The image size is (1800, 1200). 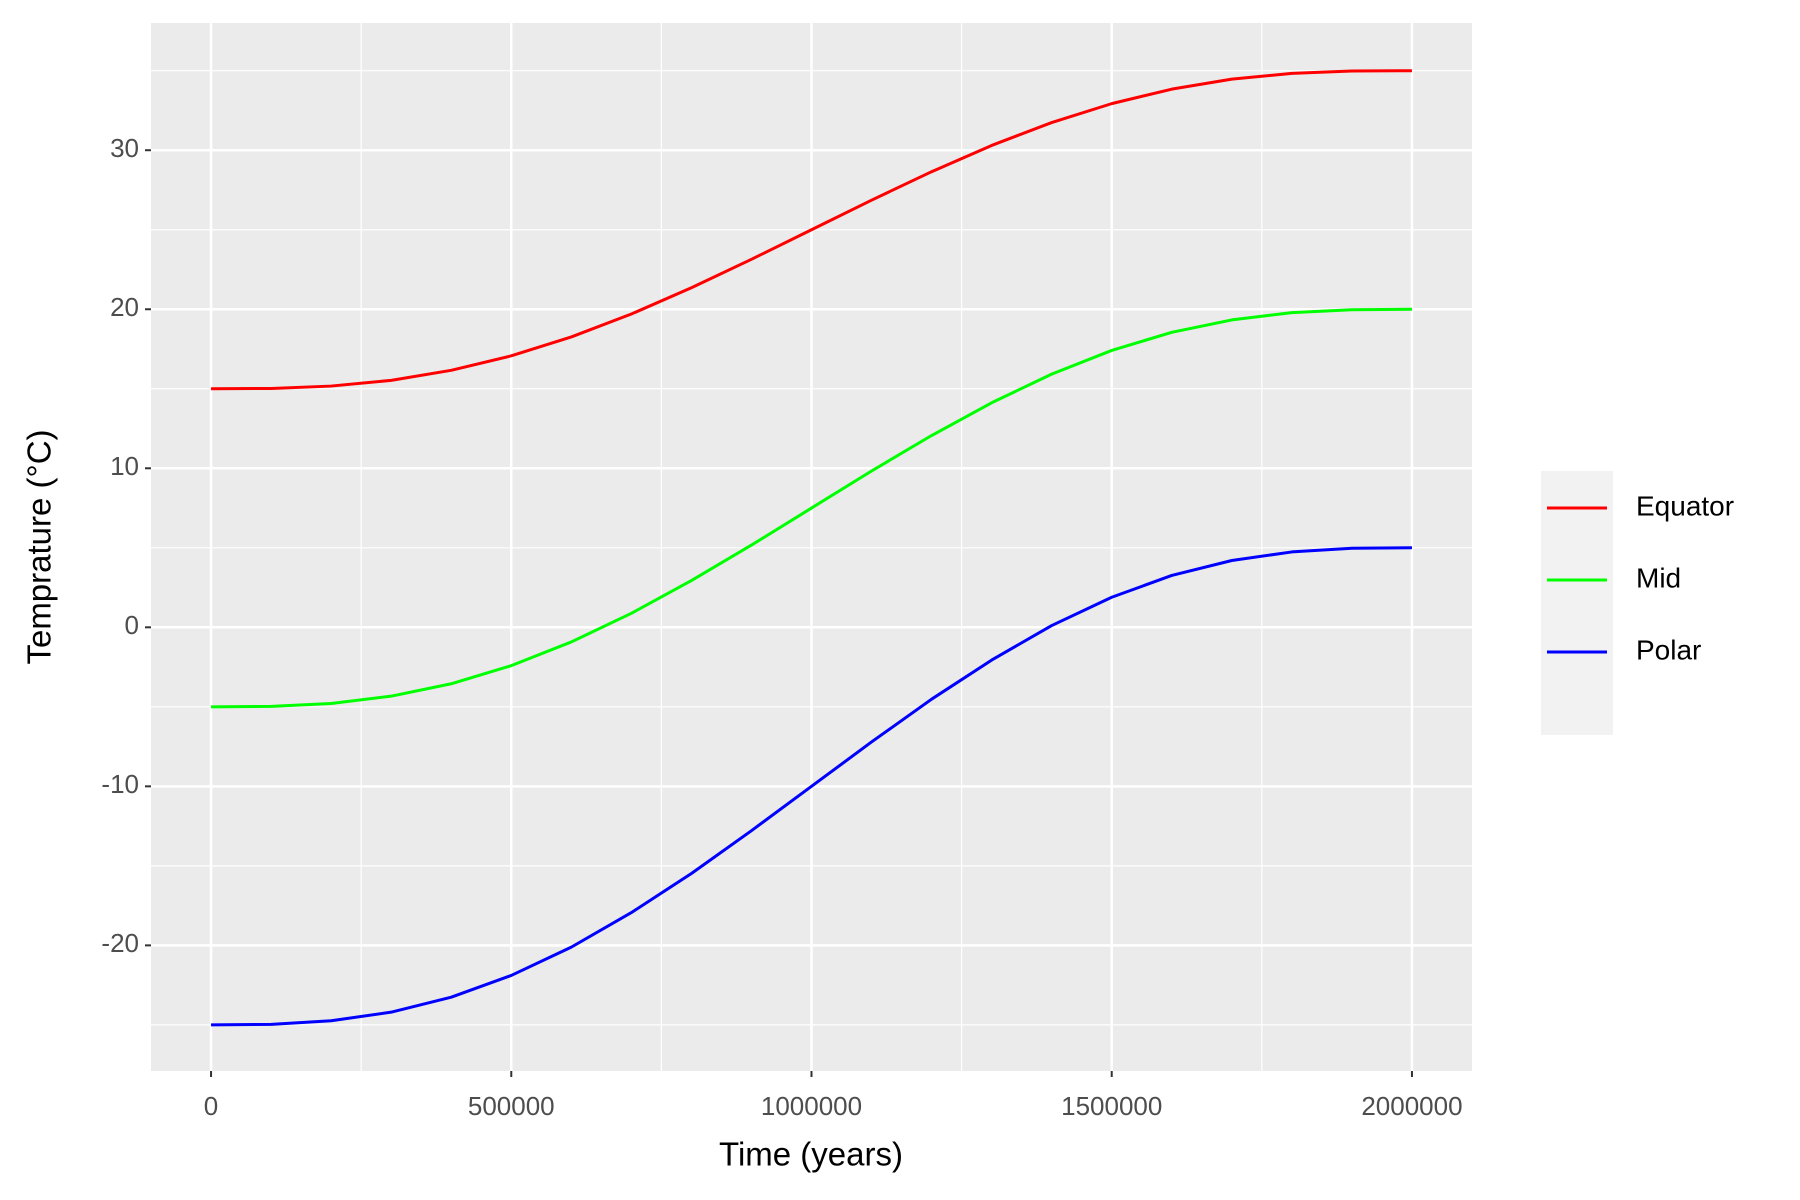 I want to click on x-tick-label: 1500000, so click(x=1111, y=1106).